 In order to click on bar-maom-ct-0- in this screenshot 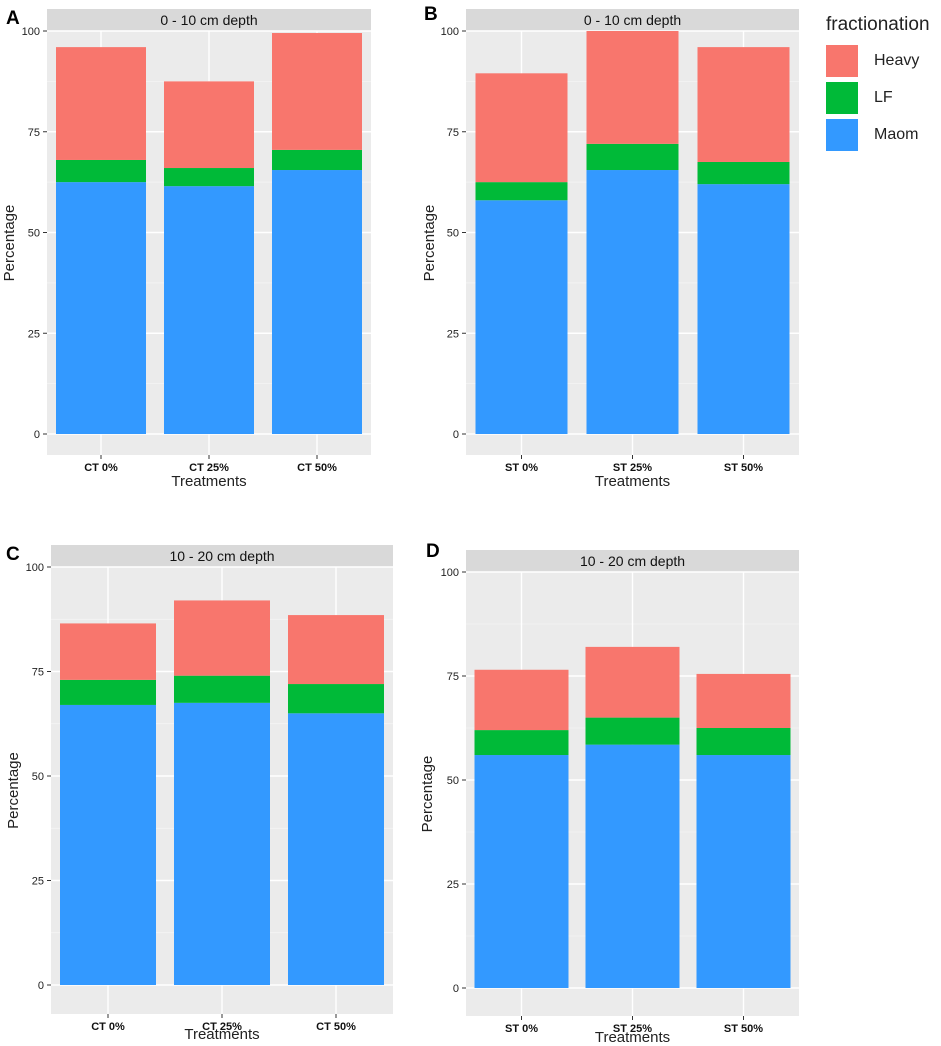, I will do `click(108, 844)`.